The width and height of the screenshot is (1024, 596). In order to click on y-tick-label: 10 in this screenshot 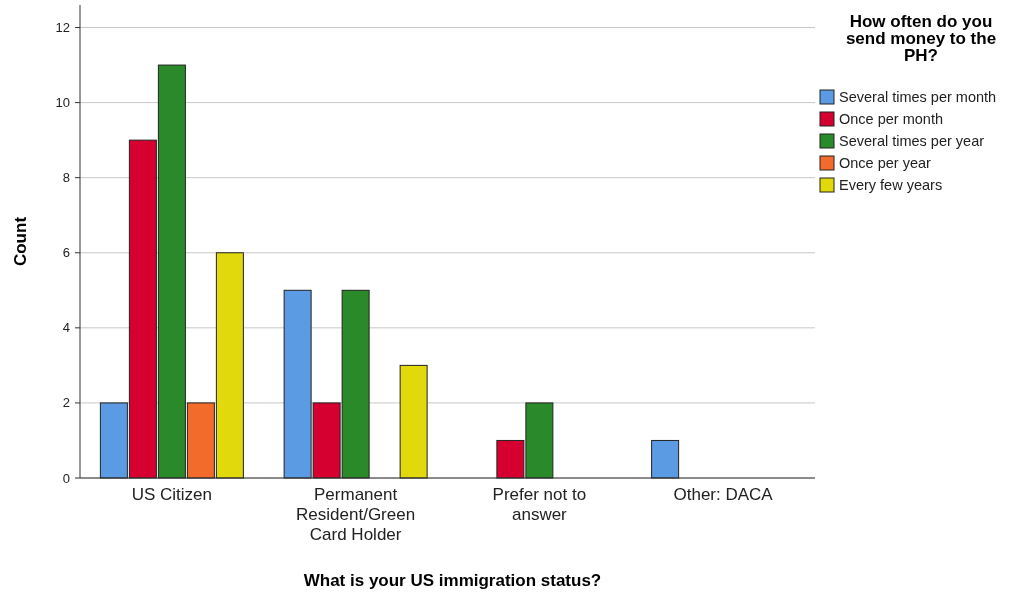, I will do `click(62, 103)`.